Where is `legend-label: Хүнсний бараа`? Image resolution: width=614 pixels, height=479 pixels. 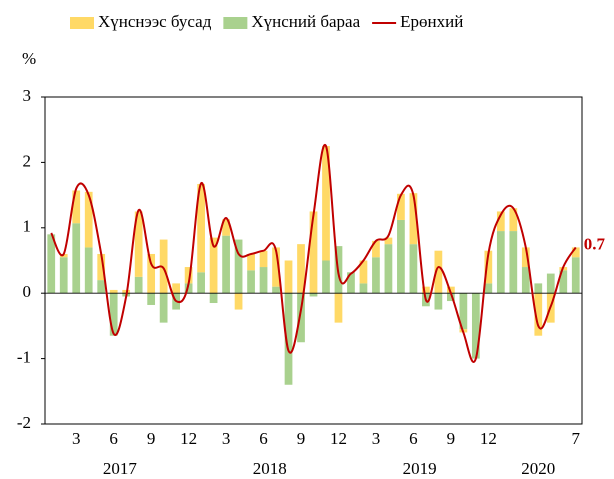
legend-label: Хүнсний бараа is located at coordinates (305, 21).